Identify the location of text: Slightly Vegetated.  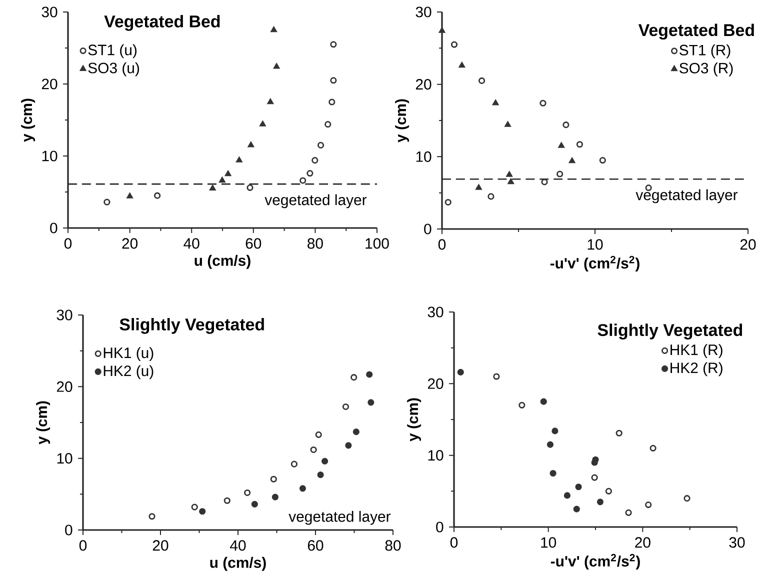
(670, 332).